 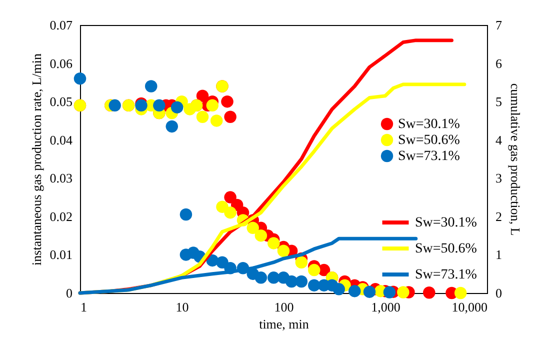 What do you see at coordinates (284, 324) in the screenshot?
I see `x-axis-title: time, min` at bounding box center [284, 324].